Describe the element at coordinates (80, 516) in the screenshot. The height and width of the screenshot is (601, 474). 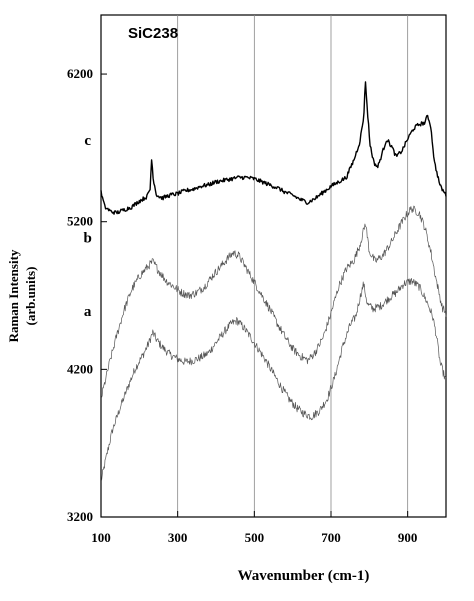
I see `y-tick-label-3200: 3200` at that location.